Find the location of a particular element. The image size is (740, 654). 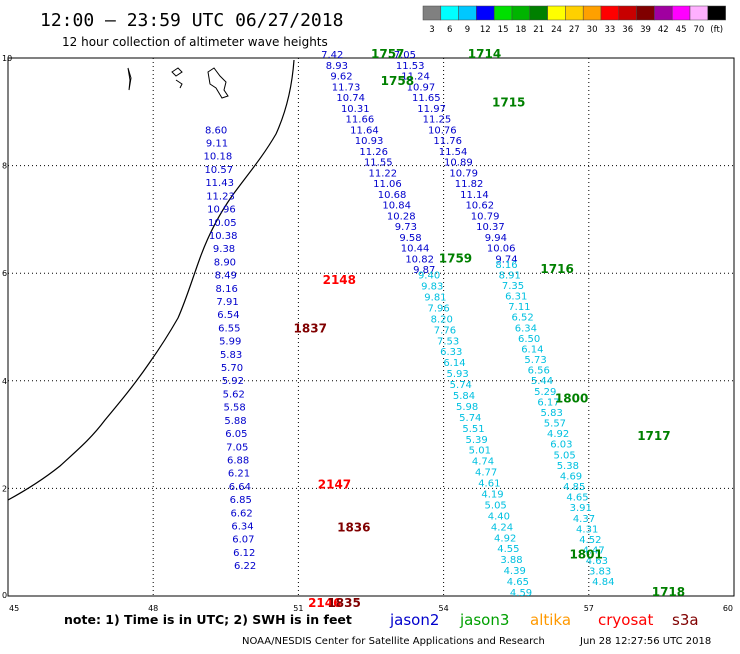

swh-value: 6.56 is located at coordinates (539, 371).